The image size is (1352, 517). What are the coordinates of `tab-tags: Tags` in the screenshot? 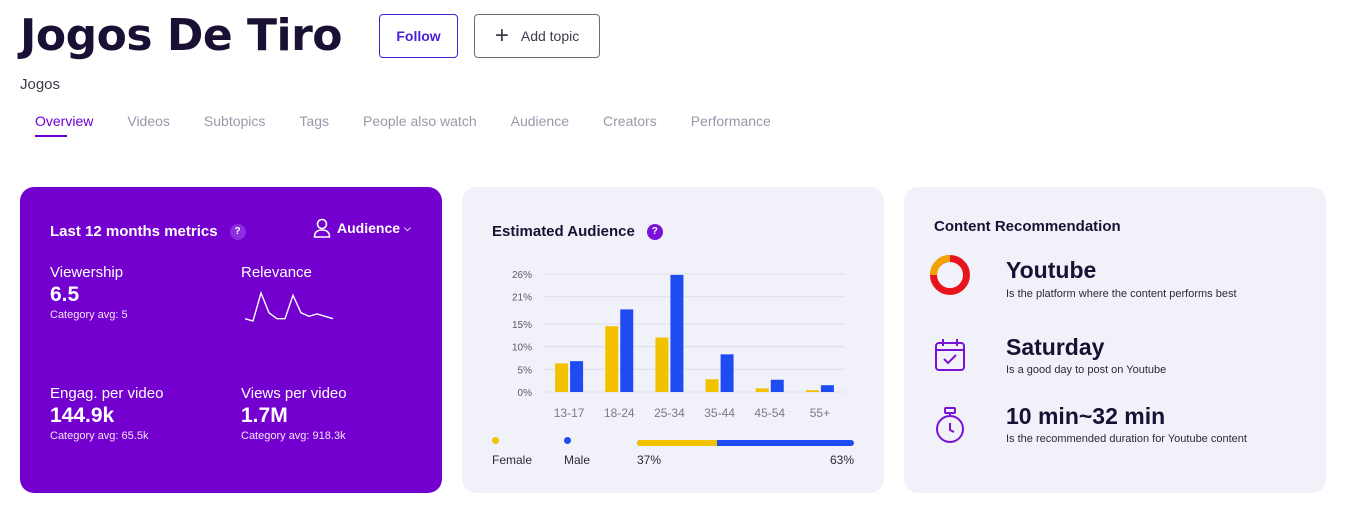 It's located at (314, 121).